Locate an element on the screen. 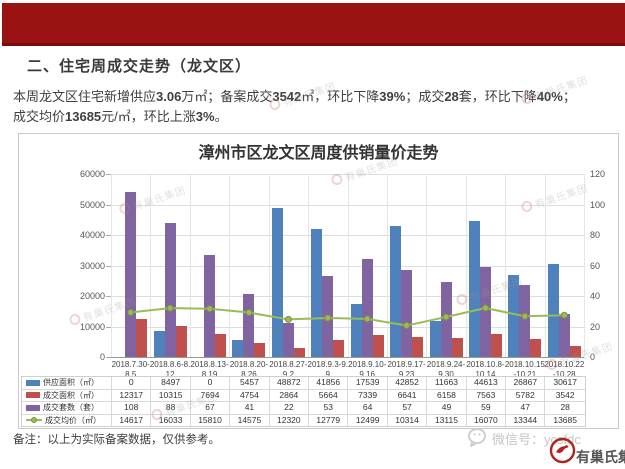 The width and height of the screenshot is (625, 469). table-cell: 6158 is located at coordinates (447, 394).